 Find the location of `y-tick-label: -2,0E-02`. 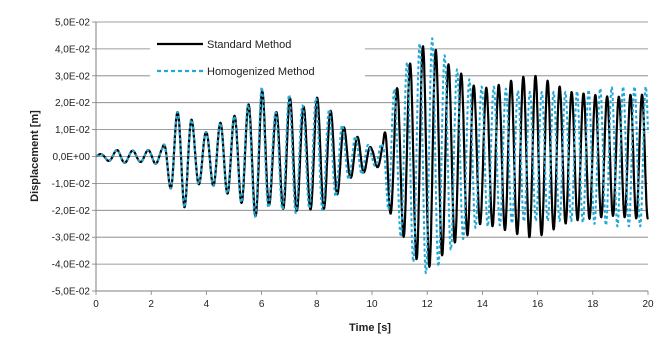

y-tick-label: -2,0E-02 is located at coordinates (71, 211).